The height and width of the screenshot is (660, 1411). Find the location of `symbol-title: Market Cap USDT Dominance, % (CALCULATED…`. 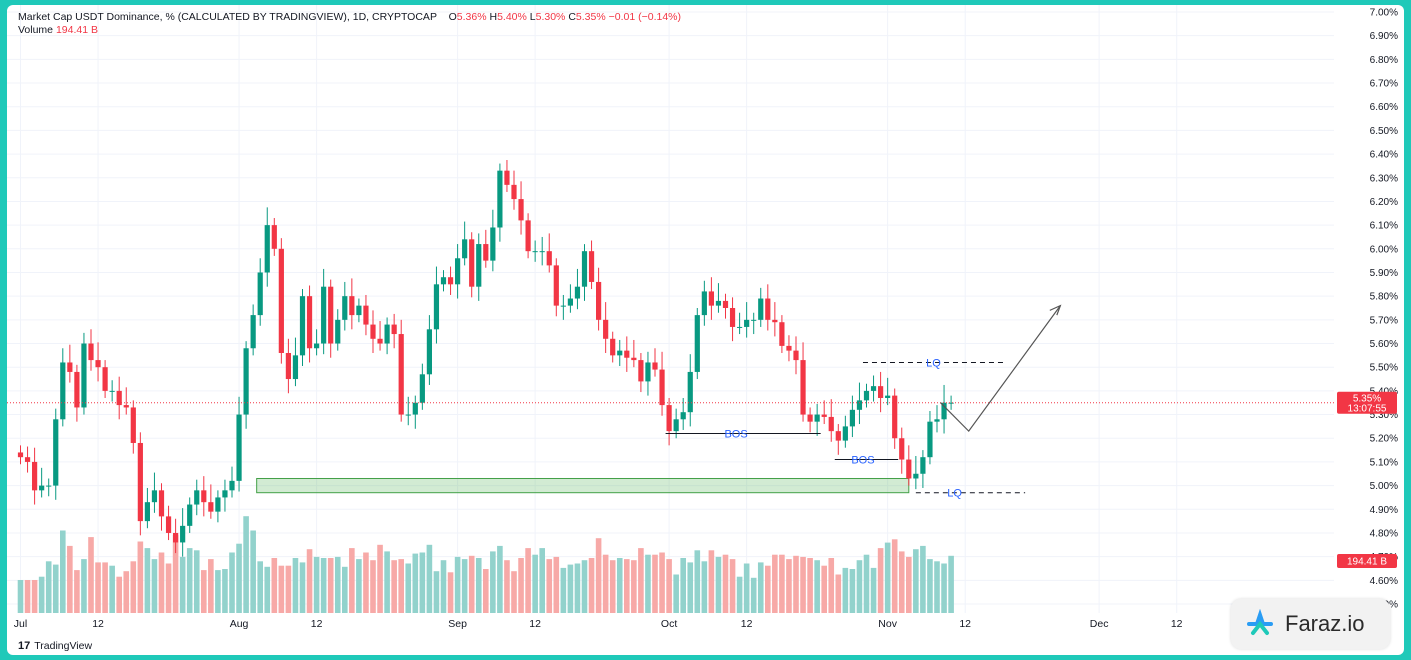

symbol-title: Market Cap USDT Dominance, % (CALCULATED… is located at coordinates (227, 17).